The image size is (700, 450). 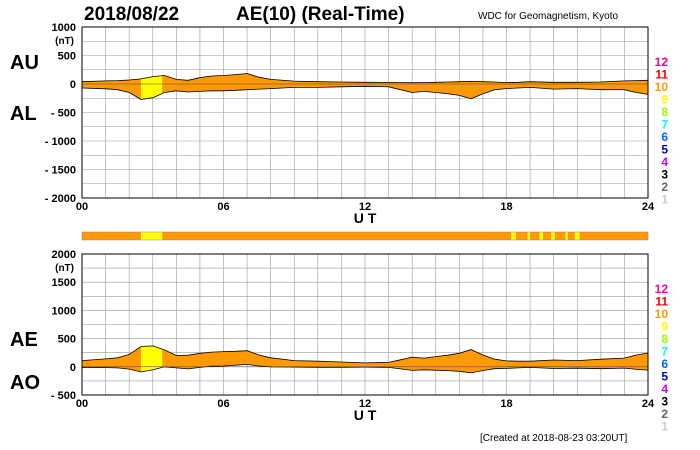 I want to click on bottom-legend-level-7: 7, so click(x=664, y=352).